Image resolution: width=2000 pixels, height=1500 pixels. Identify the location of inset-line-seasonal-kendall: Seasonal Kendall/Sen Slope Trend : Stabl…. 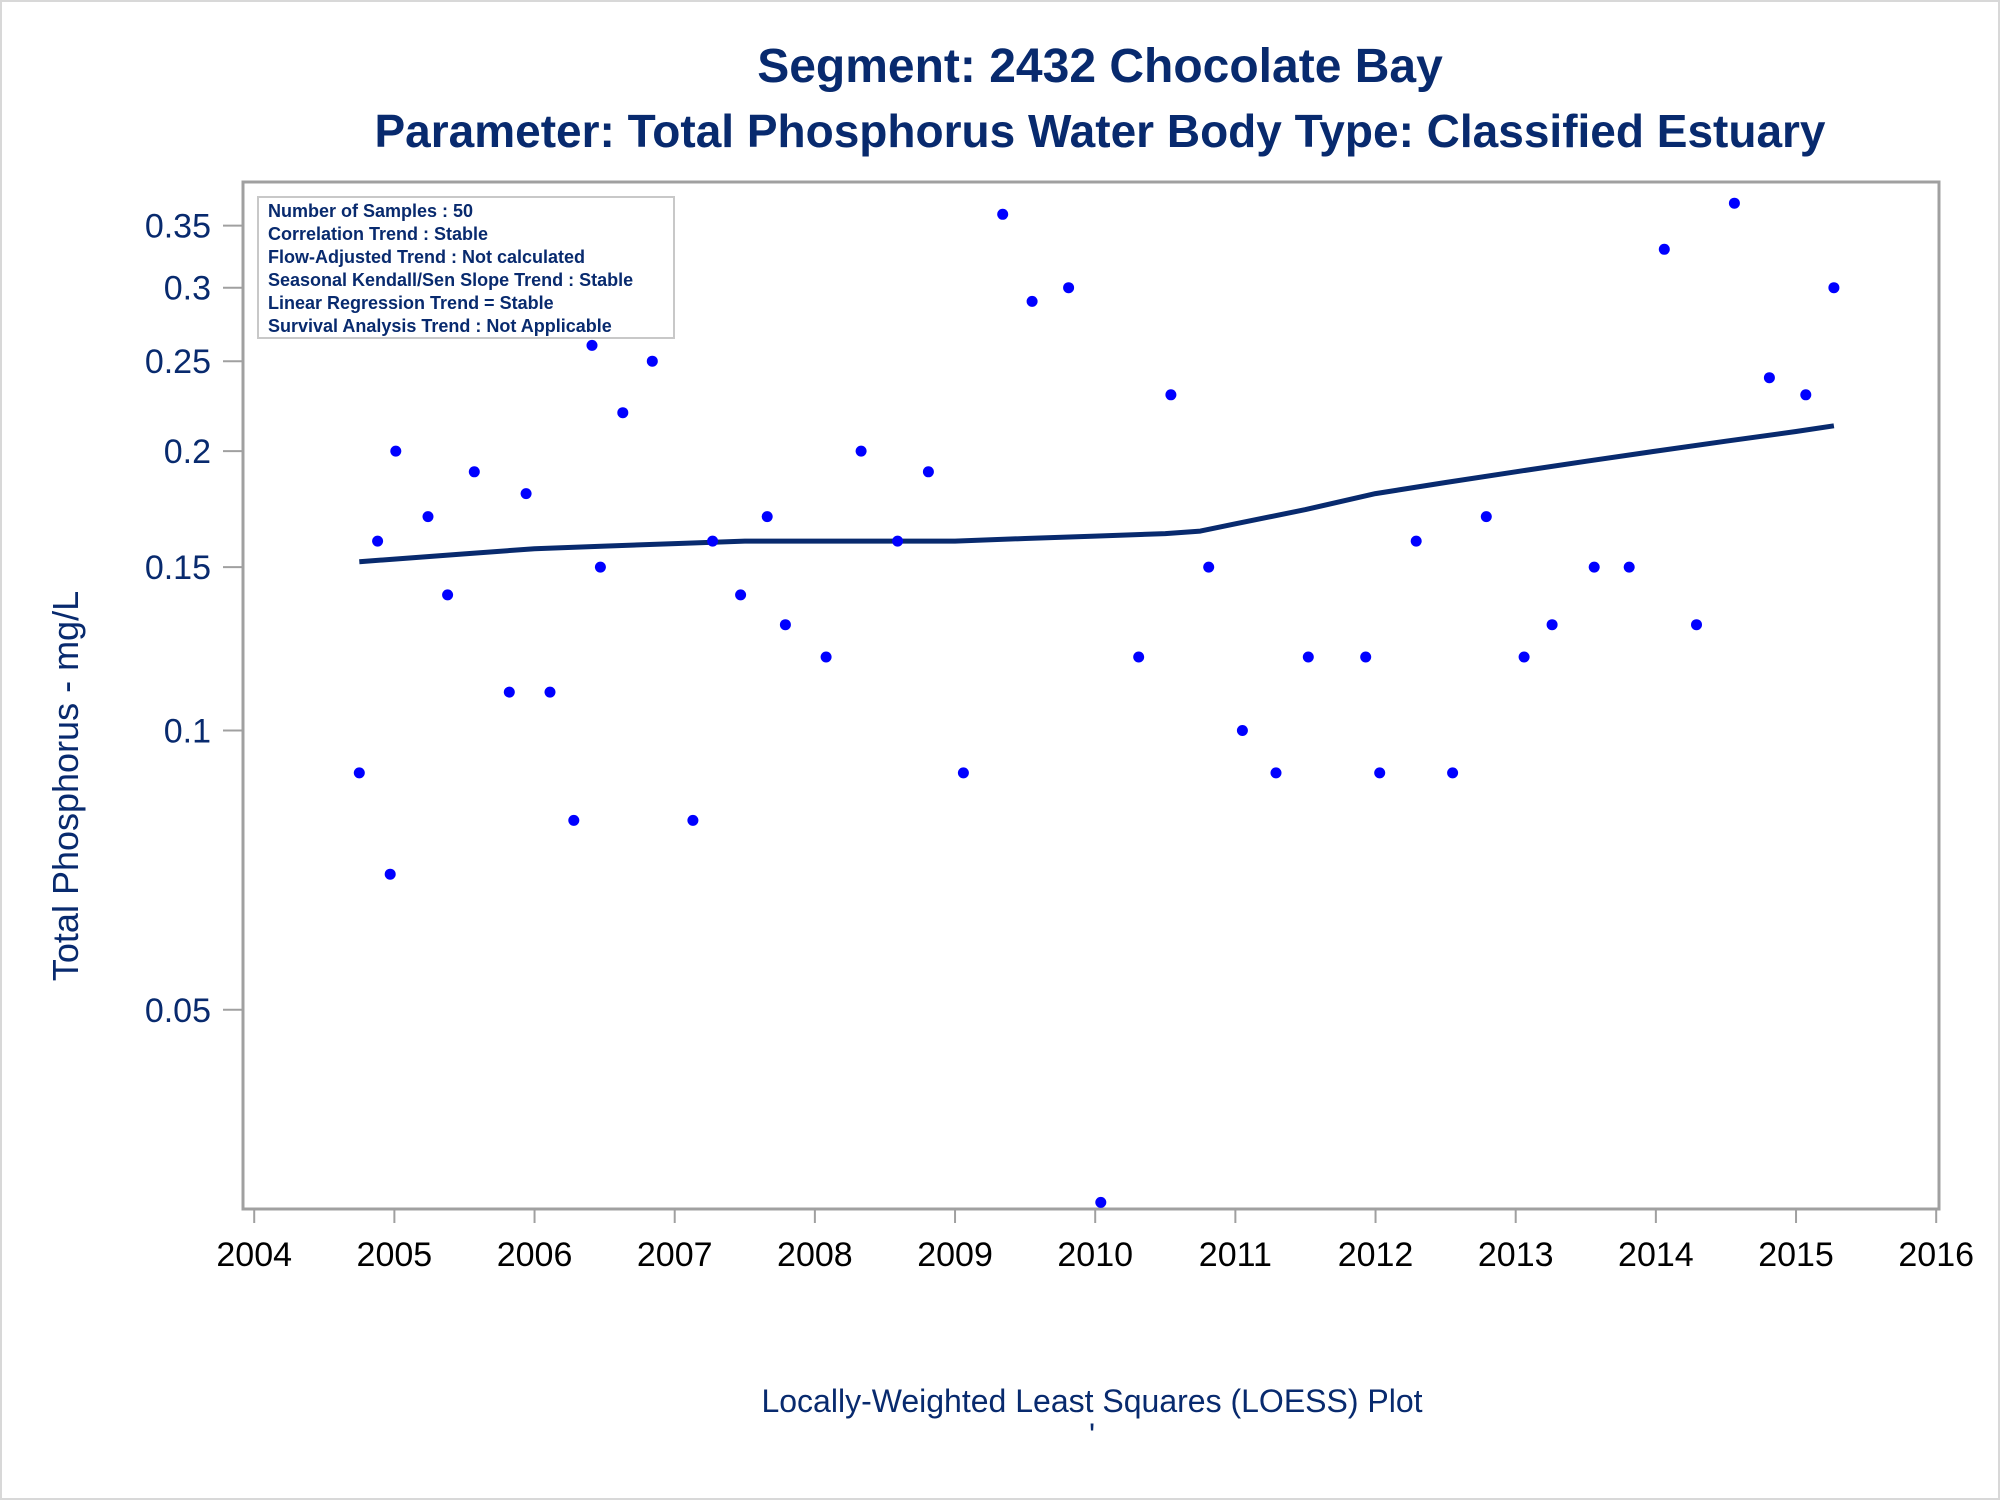
(450, 280).